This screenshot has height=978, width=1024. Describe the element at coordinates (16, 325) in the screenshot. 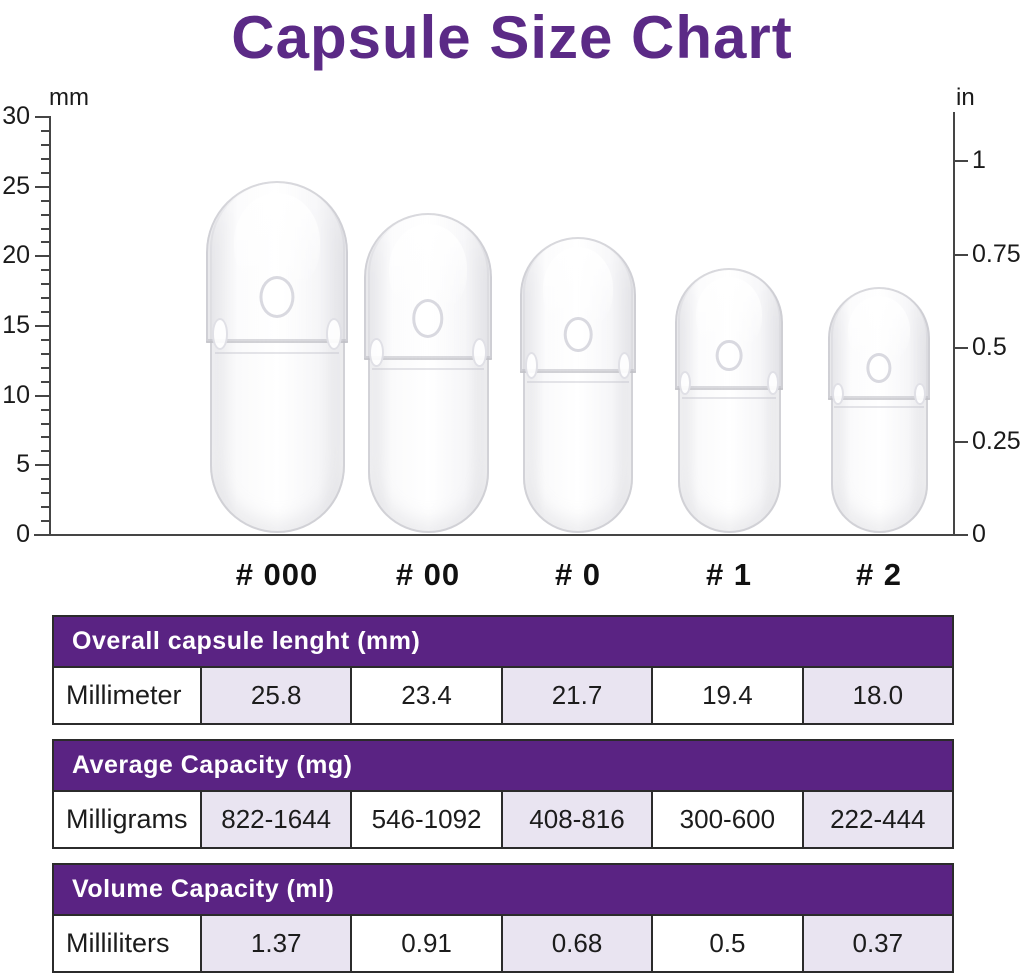

I see `left-axis-tick-label: 15` at that location.